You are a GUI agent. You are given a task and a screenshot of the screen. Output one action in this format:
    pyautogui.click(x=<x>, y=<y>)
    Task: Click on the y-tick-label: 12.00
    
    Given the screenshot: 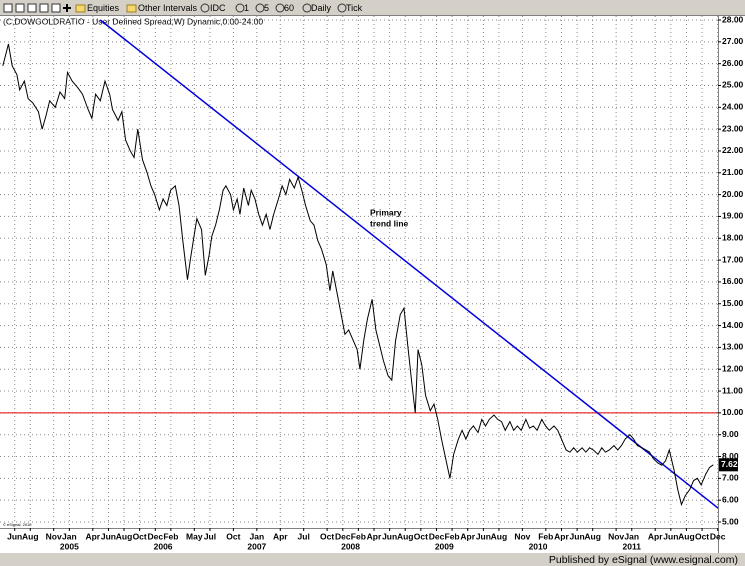 What is the action you would take?
    pyautogui.click(x=733, y=368)
    